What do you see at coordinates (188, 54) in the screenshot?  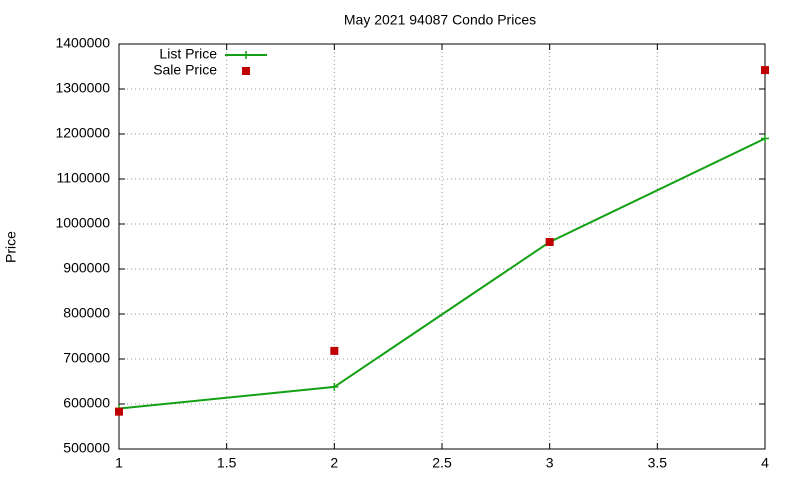 I see `legend-label: List Price` at bounding box center [188, 54].